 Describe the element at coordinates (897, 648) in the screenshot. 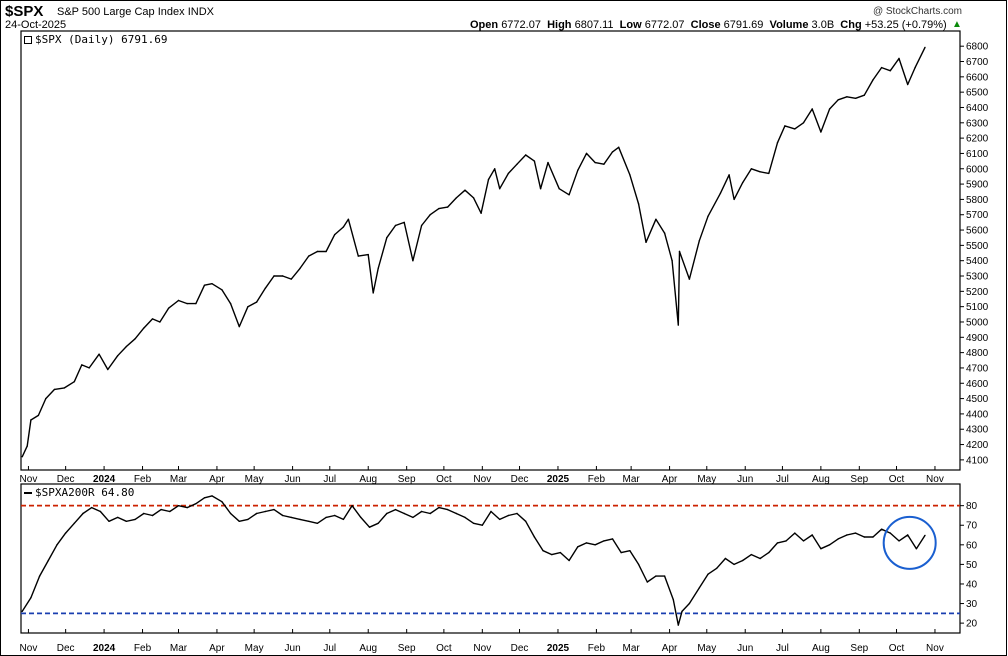

I see `indicator-x-tick-label: Oct` at that location.